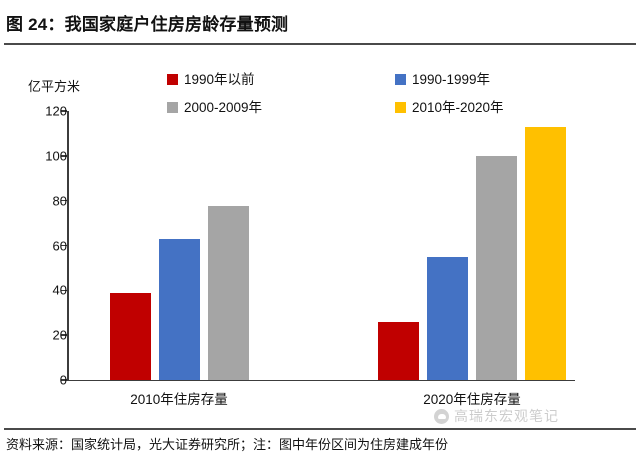 This screenshot has width=640, height=456. What do you see at coordinates (54, 86) in the screenshot?
I see `y-axis-title: 亿平方米` at bounding box center [54, 86].